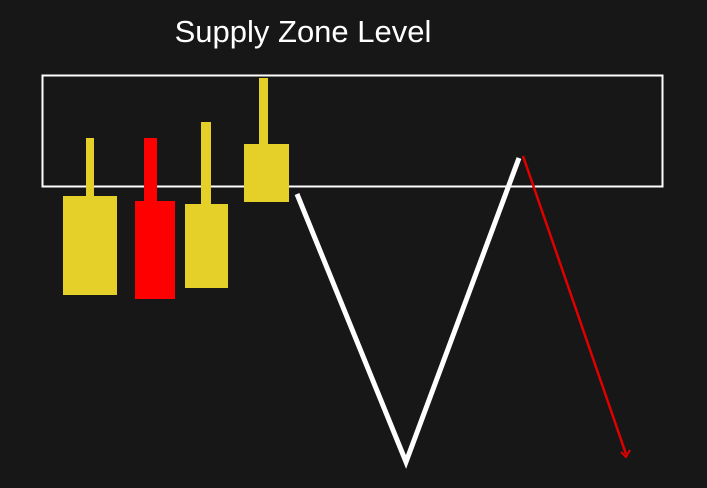  I want to click on candle-2-body, so click(155, 250).